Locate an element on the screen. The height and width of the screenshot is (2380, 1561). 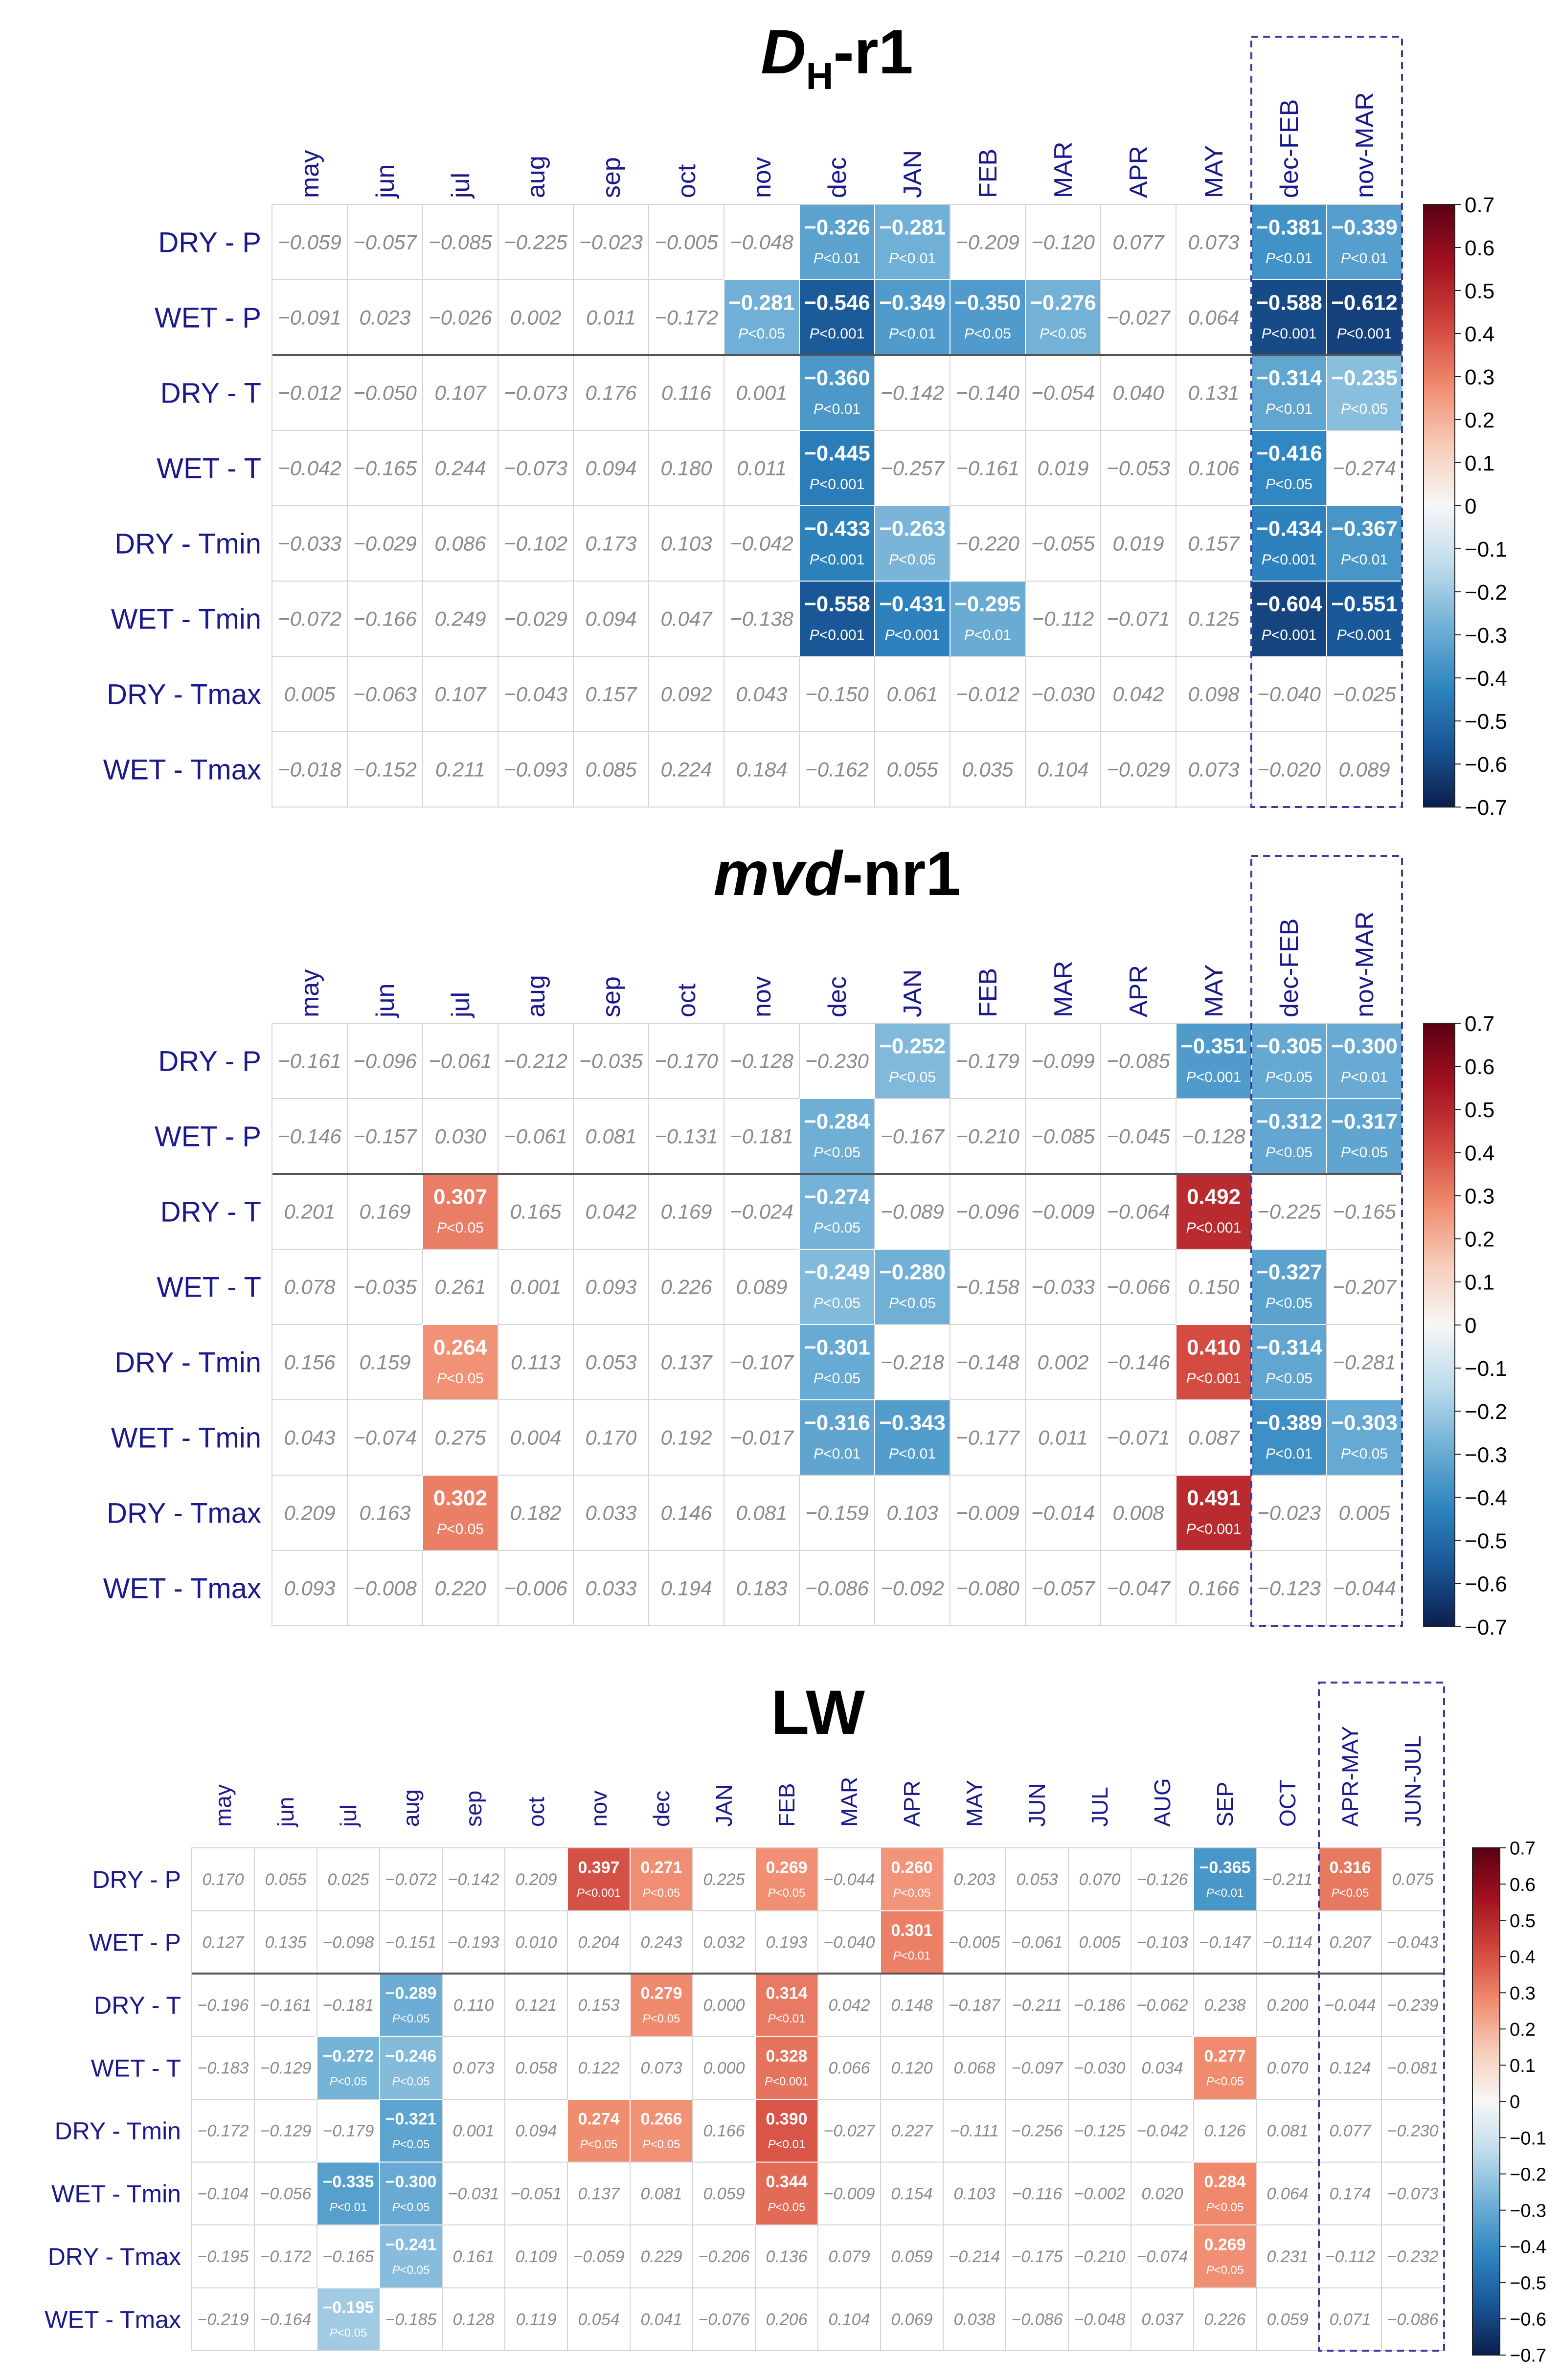
cell-value: −0.148 is located at coordinates (987, 1362).